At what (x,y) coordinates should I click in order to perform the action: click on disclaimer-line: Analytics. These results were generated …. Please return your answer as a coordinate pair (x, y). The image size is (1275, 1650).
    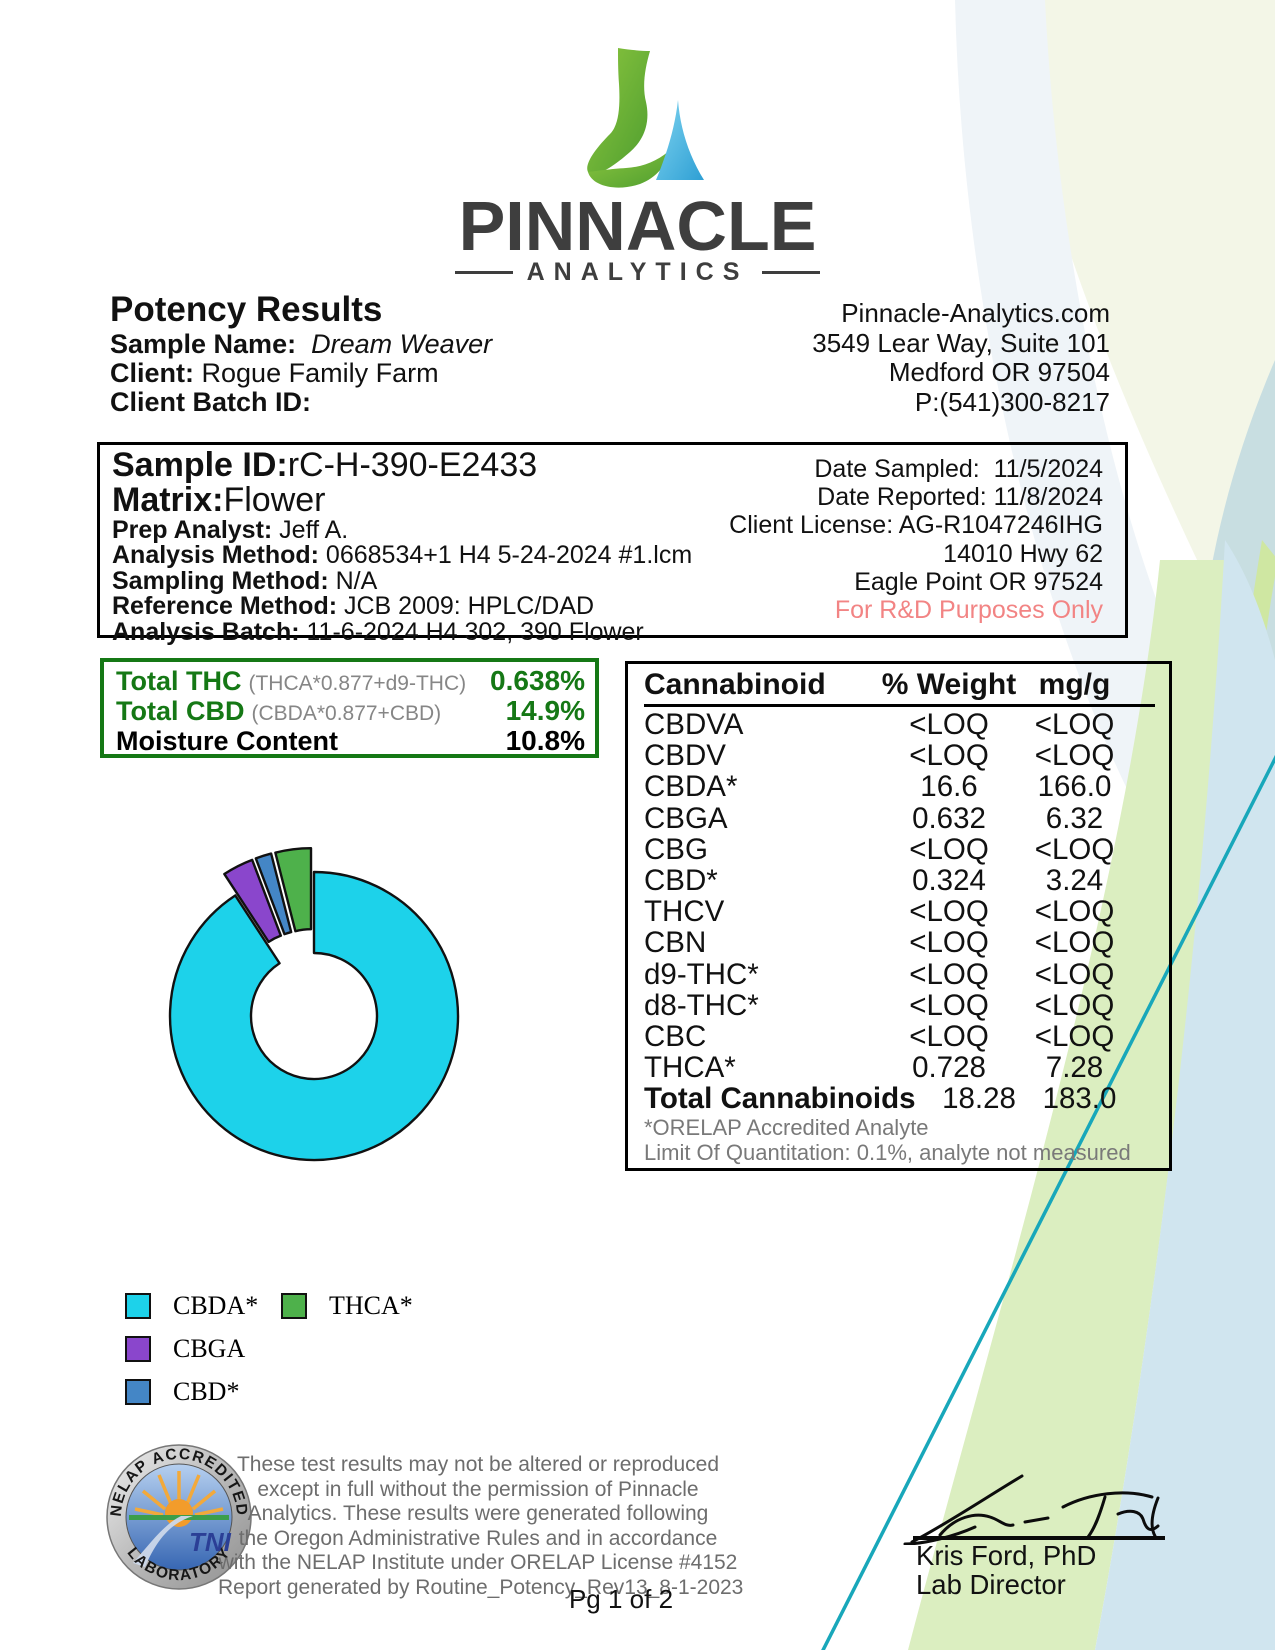
    Looking at the image, I should click on (478, 1514).